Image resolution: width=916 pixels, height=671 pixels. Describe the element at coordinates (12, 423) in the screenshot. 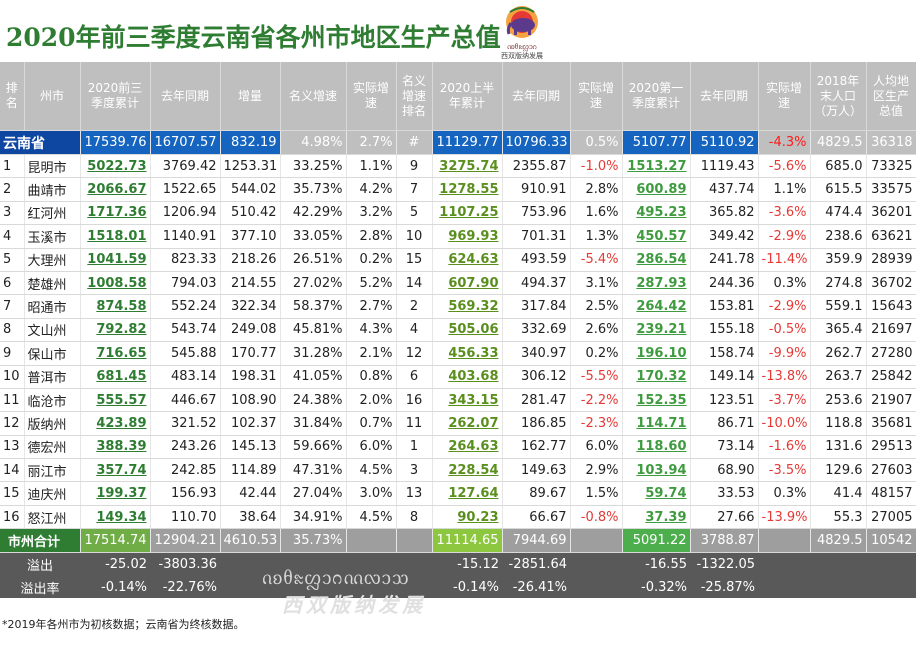

I see `rank-cell: 12` at that location.